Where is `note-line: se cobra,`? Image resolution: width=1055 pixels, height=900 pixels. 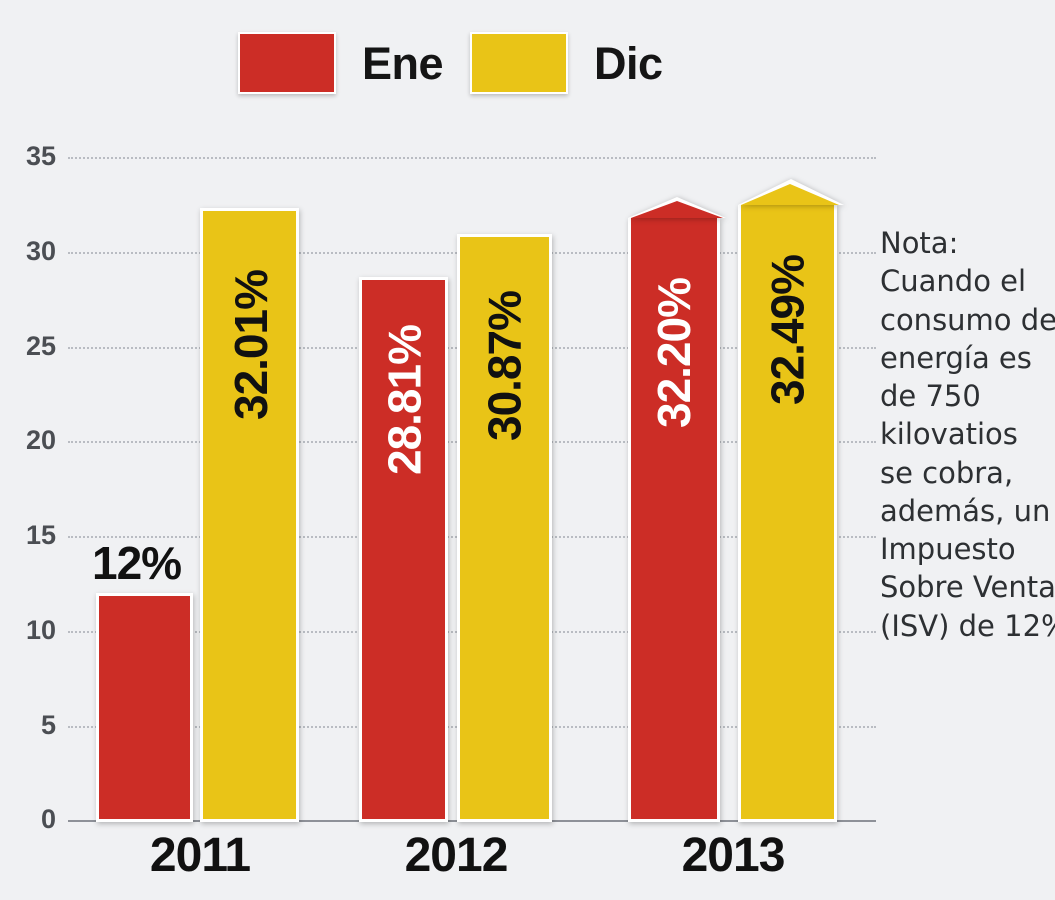 note-line: se cobra, is located at coordinates (947, 472).